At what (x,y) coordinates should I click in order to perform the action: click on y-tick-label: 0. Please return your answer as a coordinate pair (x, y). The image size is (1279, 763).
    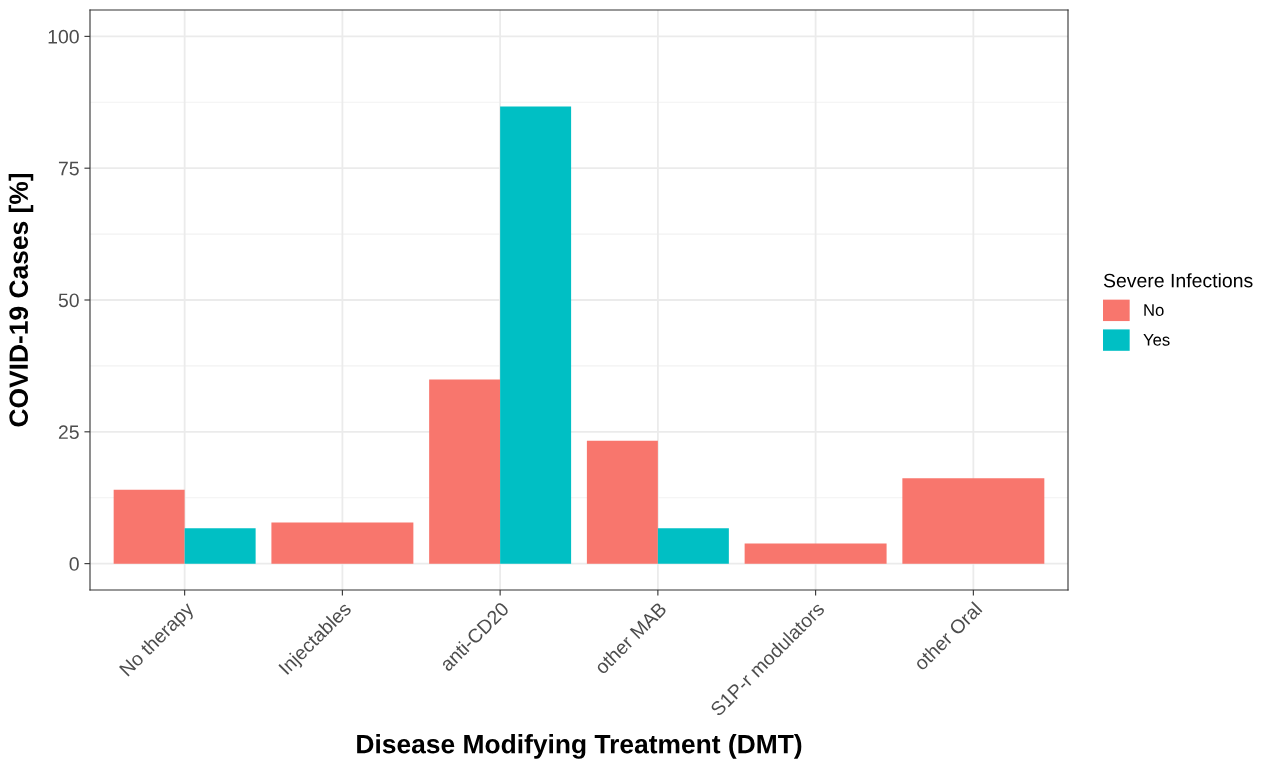
    Looking at the image, I should click on (74, 564).